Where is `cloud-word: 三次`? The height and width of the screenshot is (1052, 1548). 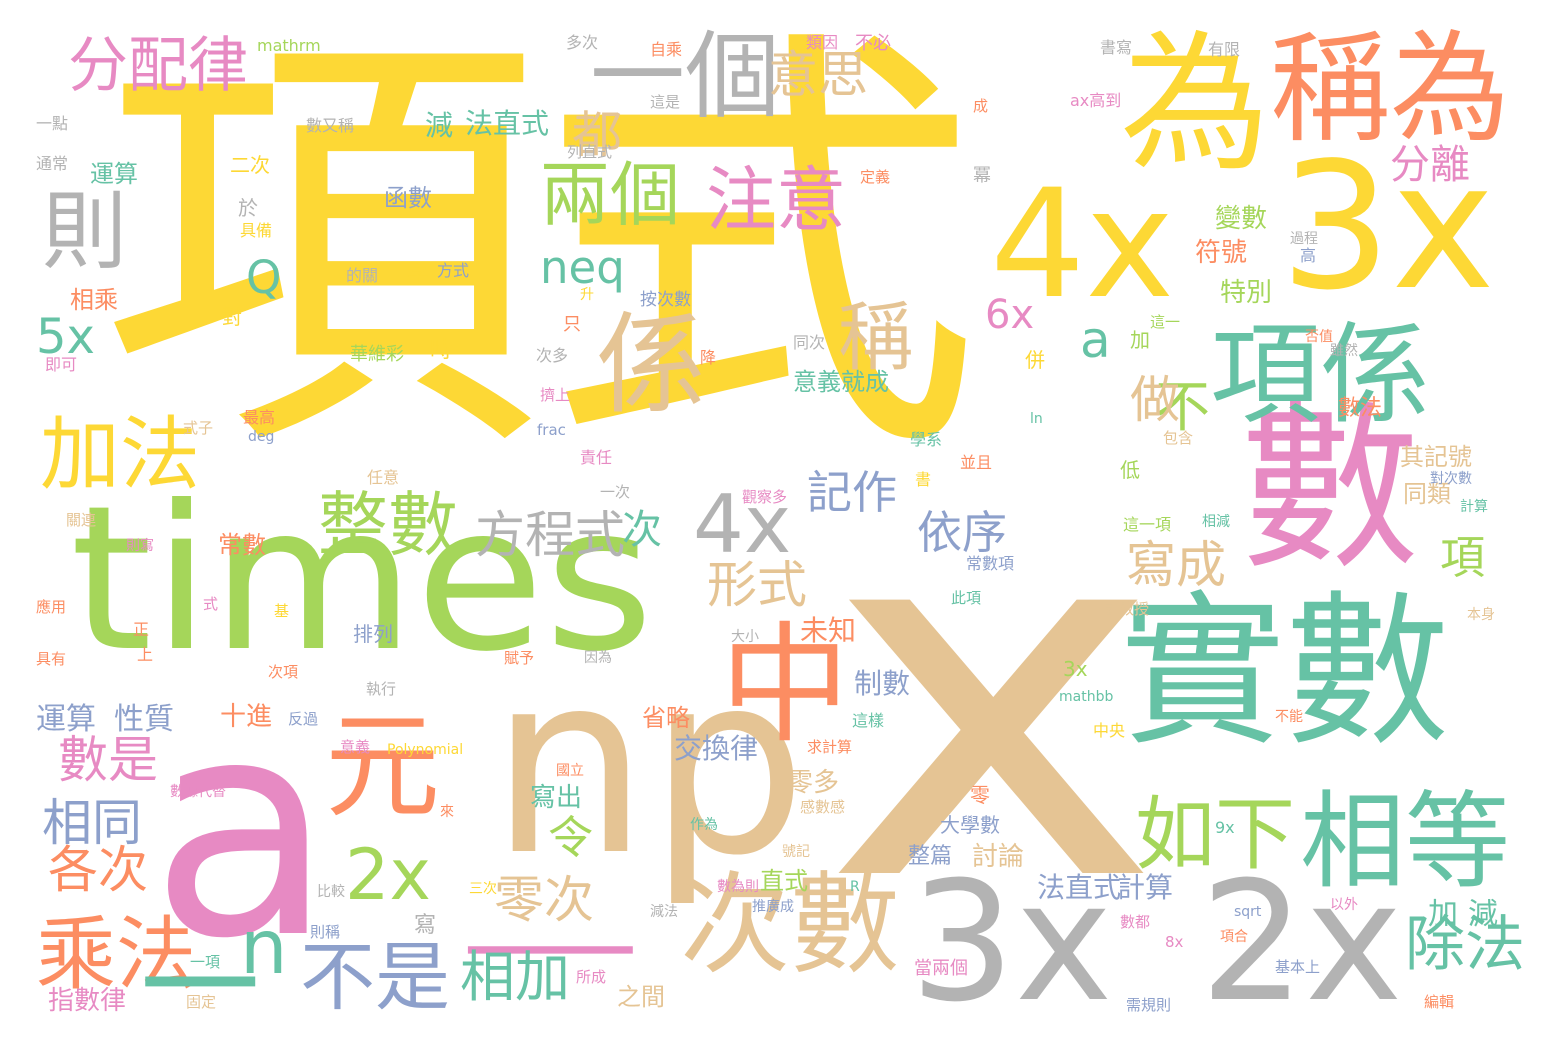 cloud-word: 三次 is located at coordinates (483, 889).